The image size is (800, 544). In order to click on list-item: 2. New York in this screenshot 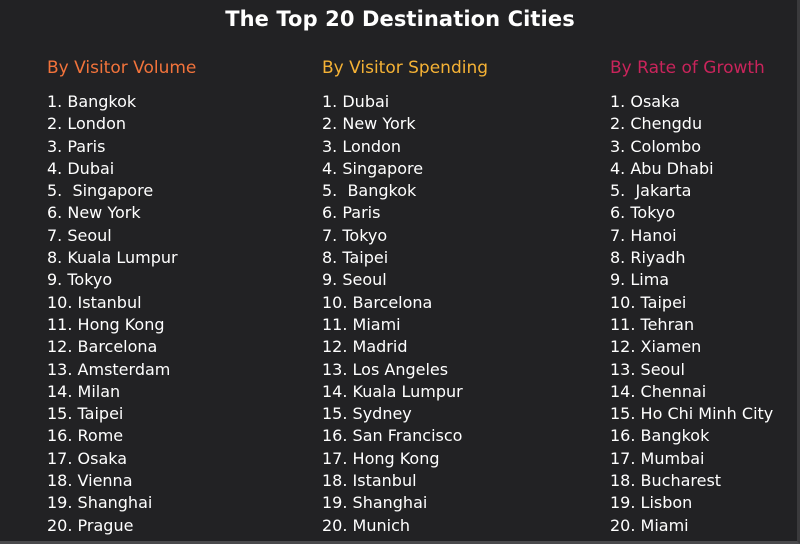, I will do `click(369, 124)`.